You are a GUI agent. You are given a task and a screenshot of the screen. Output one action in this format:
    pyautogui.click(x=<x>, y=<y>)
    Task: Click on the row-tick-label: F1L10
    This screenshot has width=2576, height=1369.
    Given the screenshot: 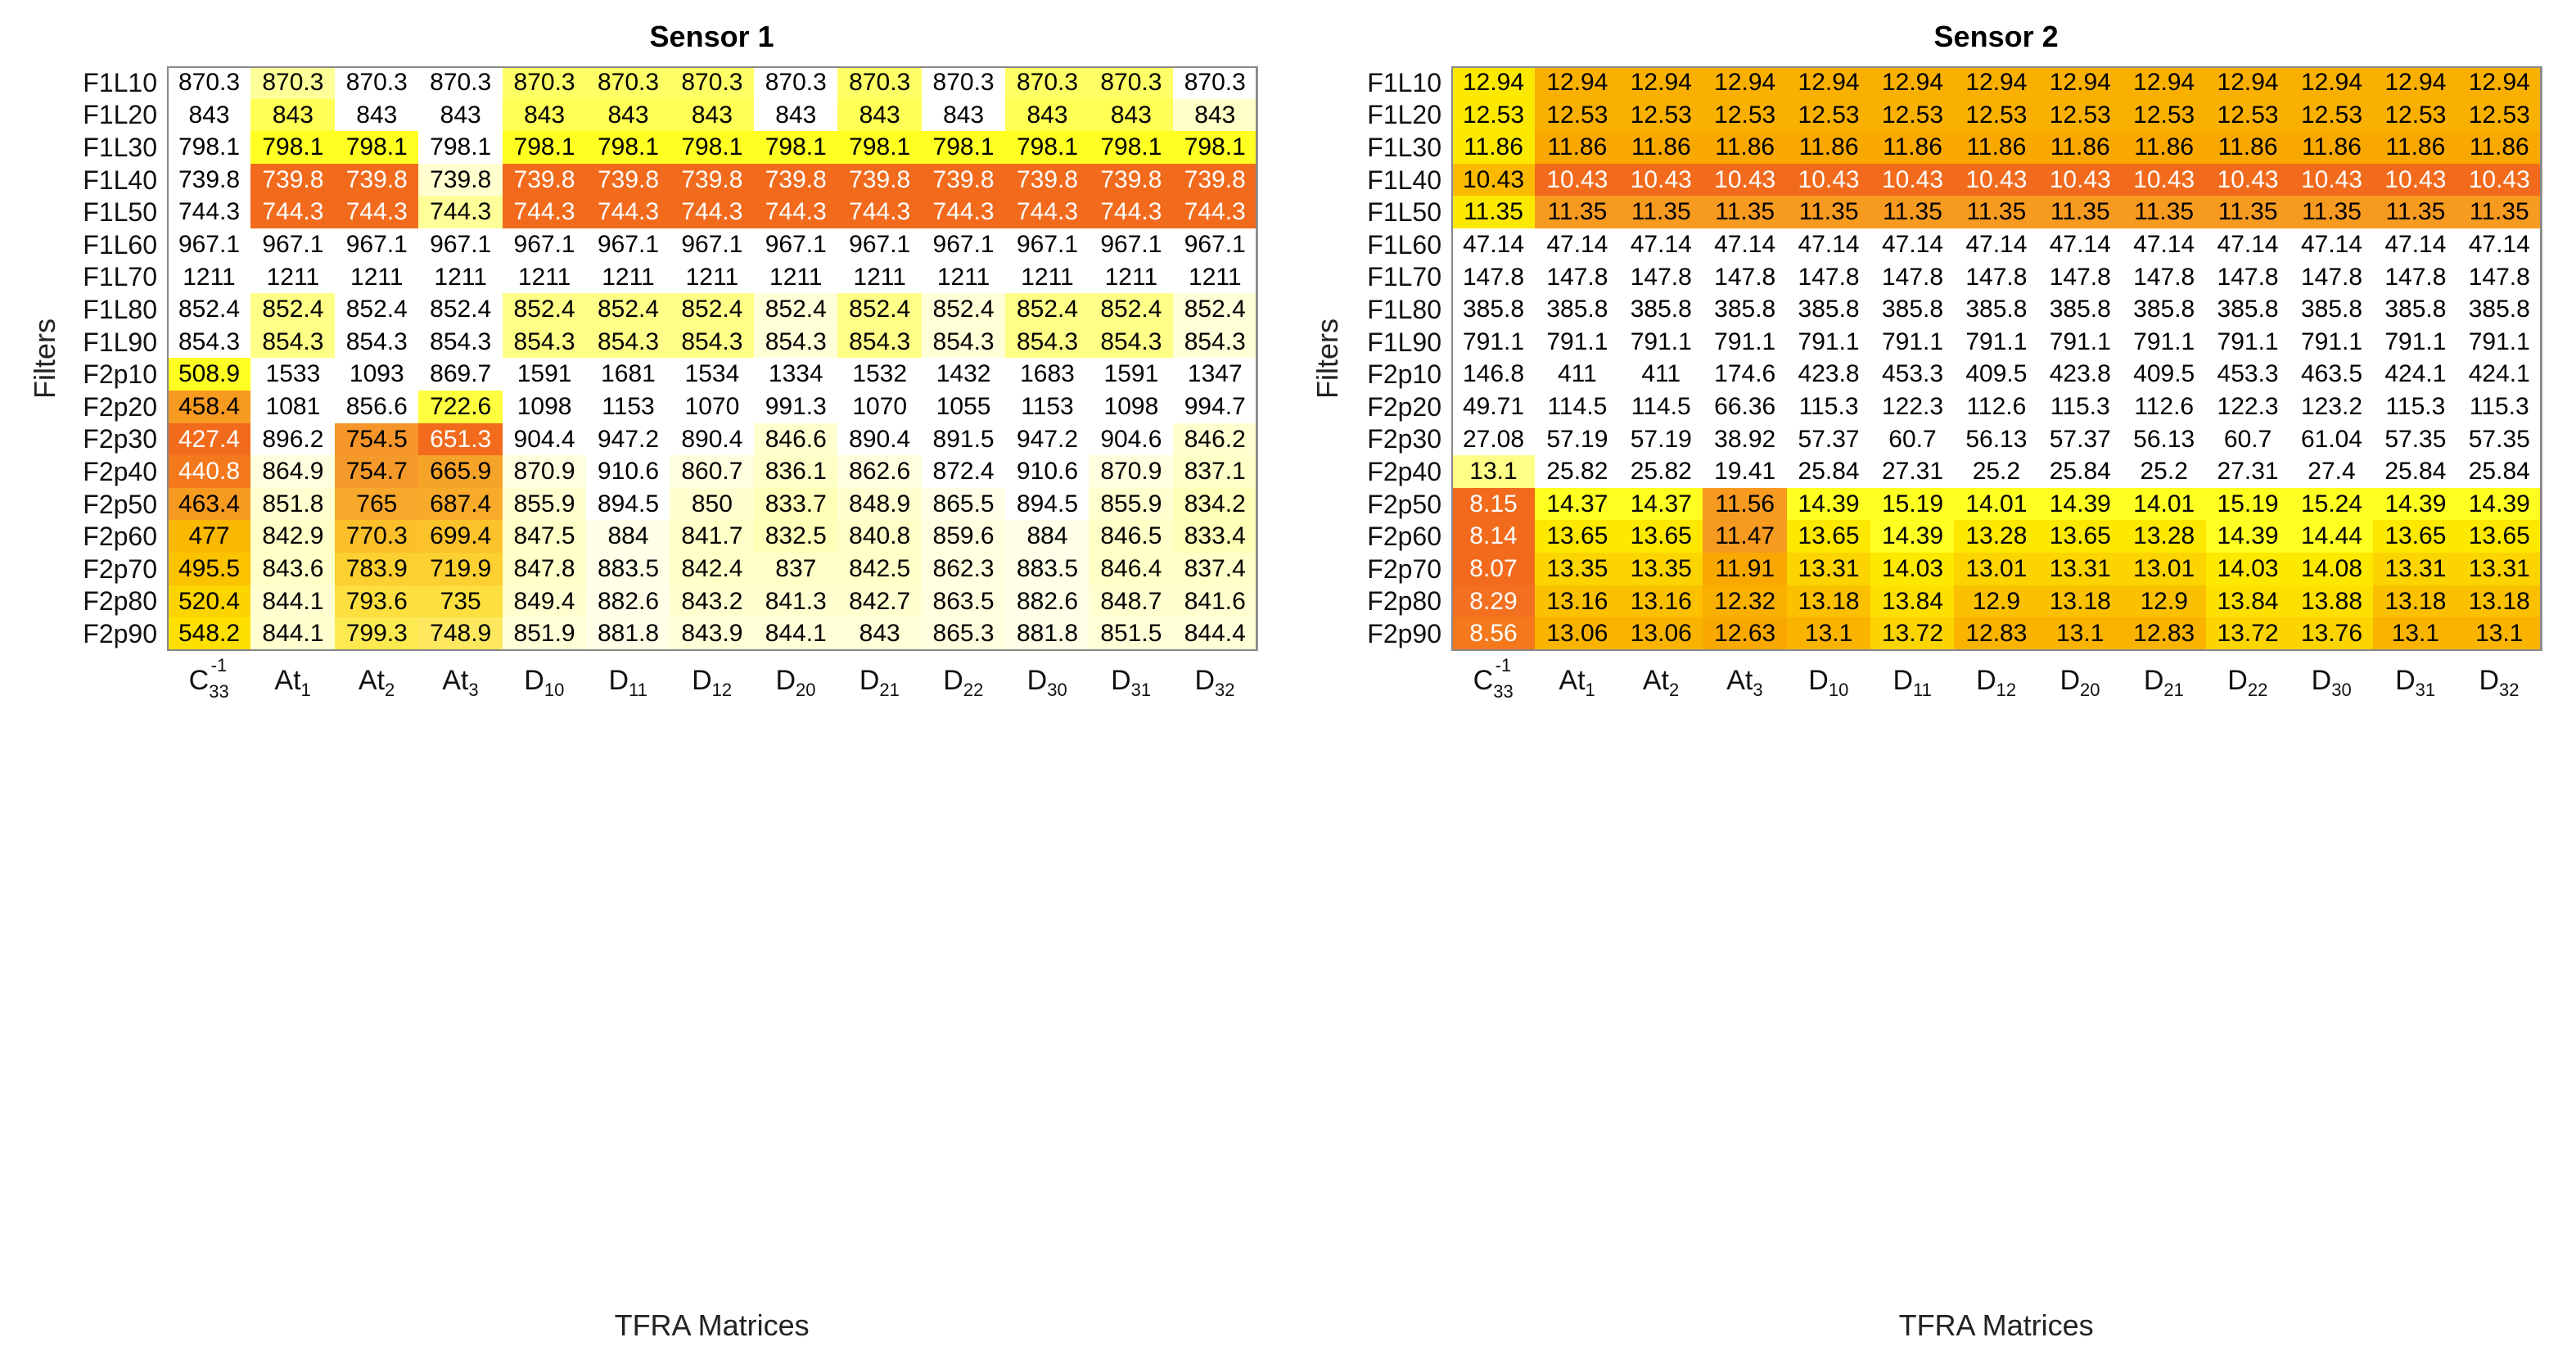 What is the action you would take?
    pyautogui.click(x=120, y=82)
    